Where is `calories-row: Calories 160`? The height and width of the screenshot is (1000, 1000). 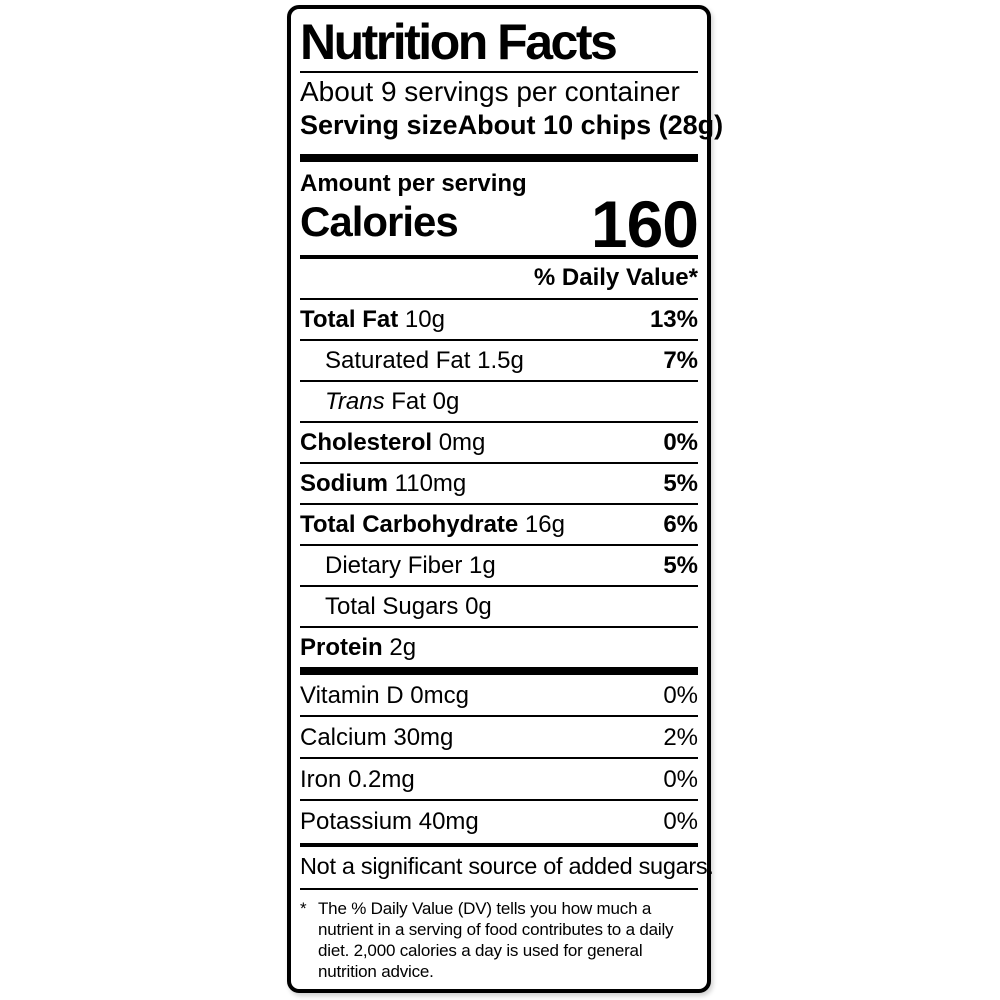
calories-row: Calories 160 is located at coordinates (499, 224).